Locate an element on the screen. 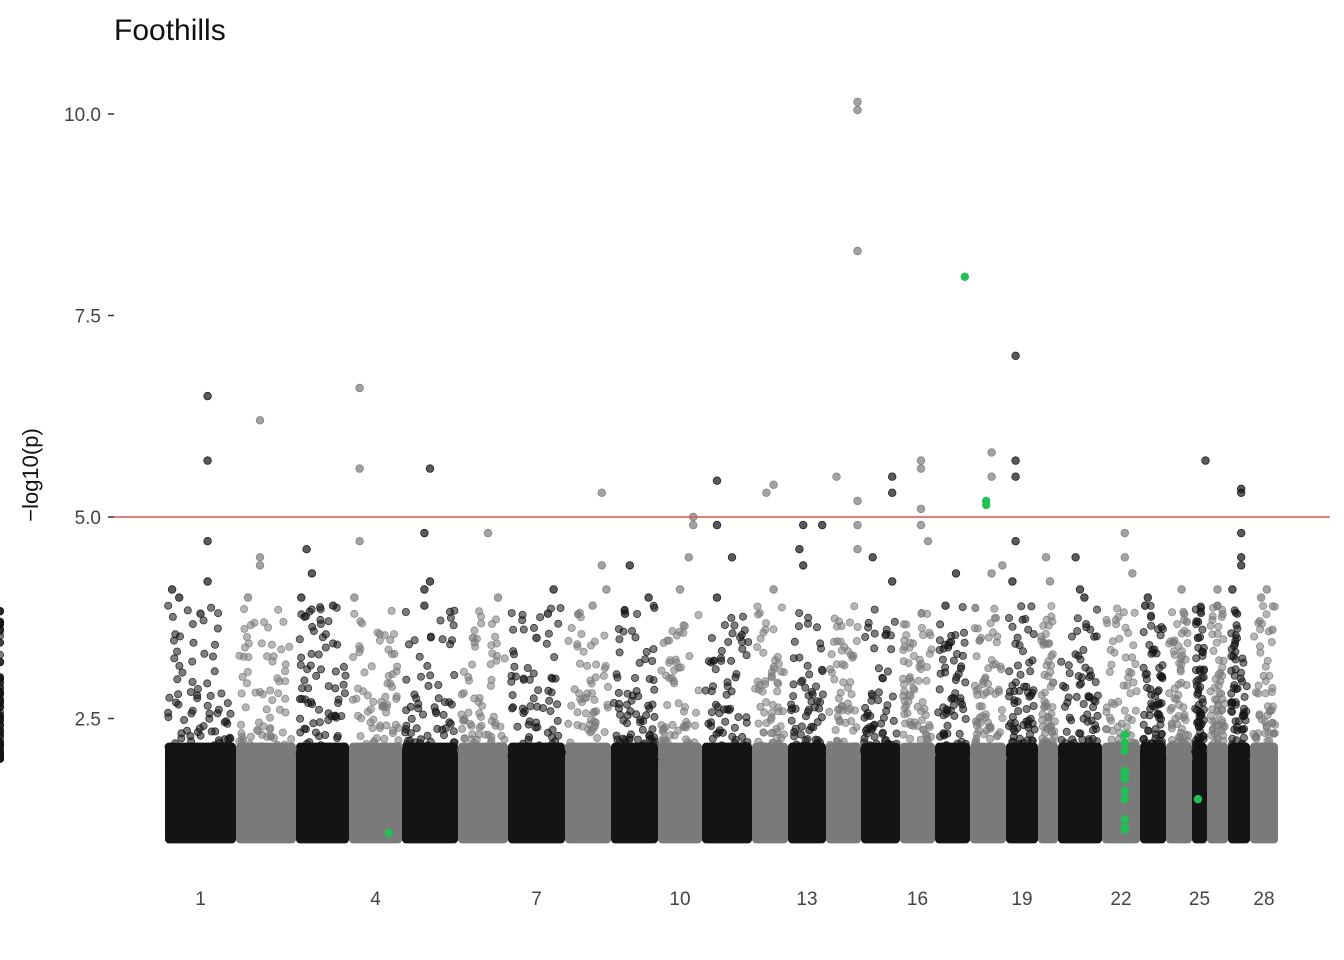  chart-title: Foothills is located at coordinates (170, 30).